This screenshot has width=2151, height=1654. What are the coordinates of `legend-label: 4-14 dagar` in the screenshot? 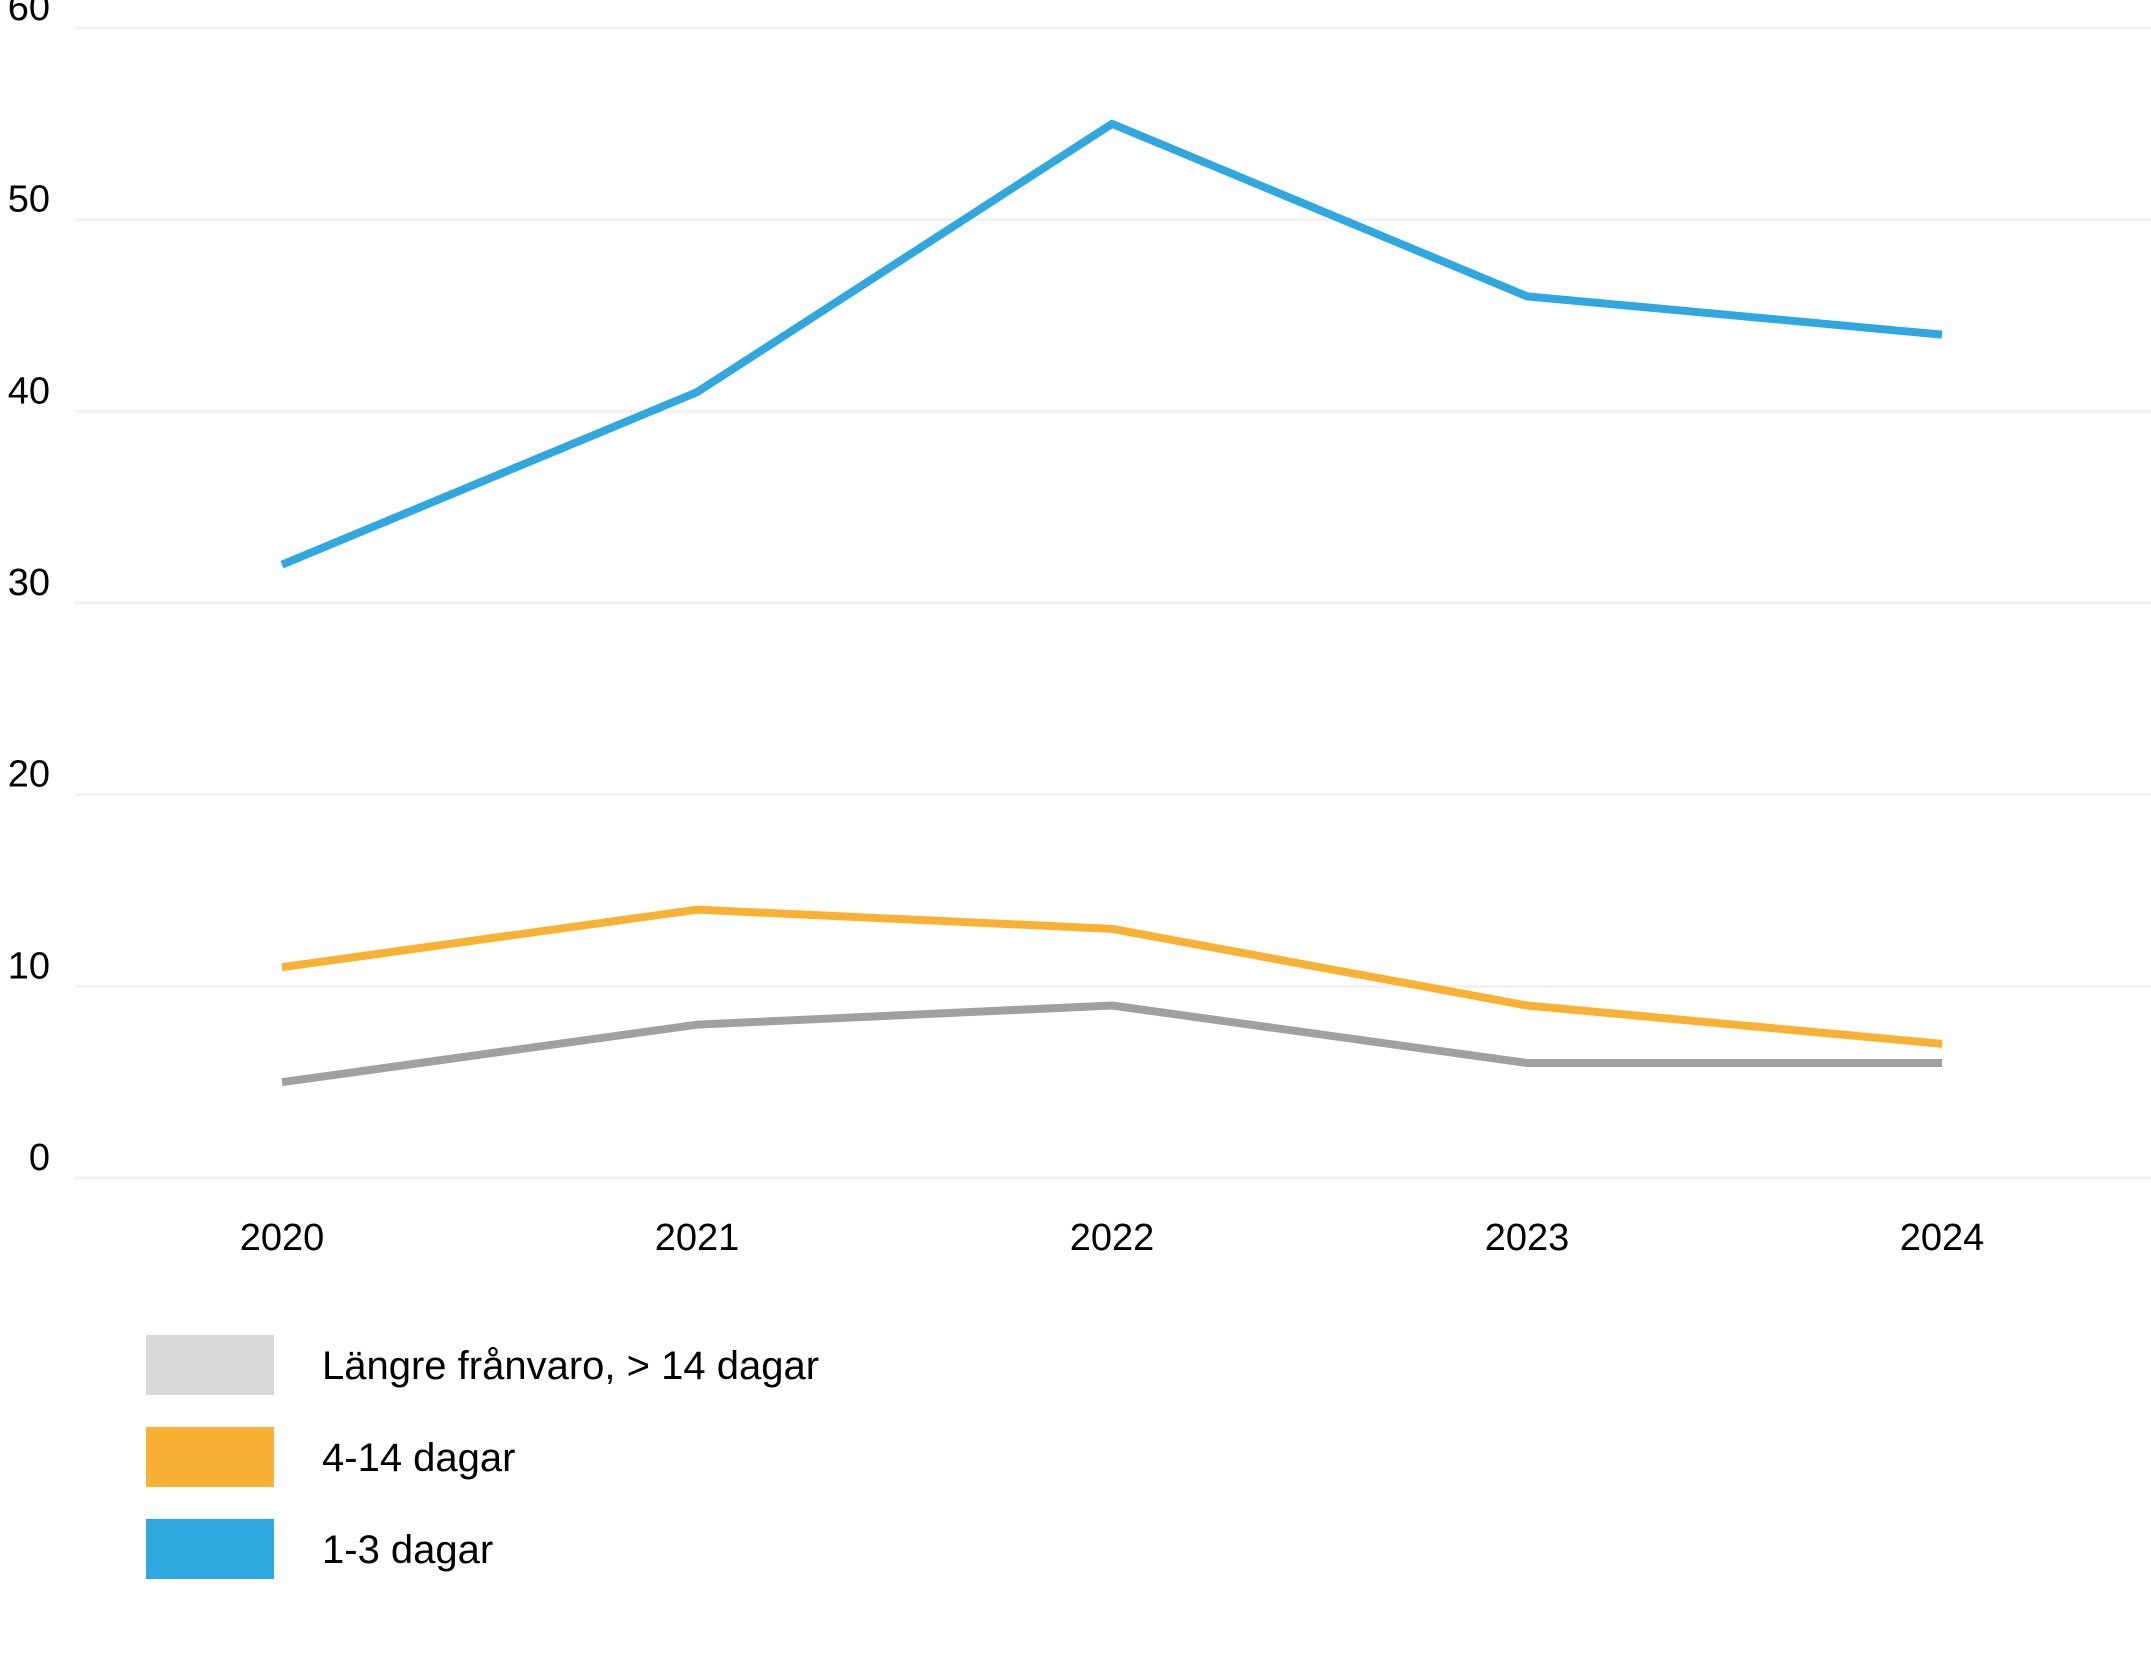 It's located at (418, 1458).